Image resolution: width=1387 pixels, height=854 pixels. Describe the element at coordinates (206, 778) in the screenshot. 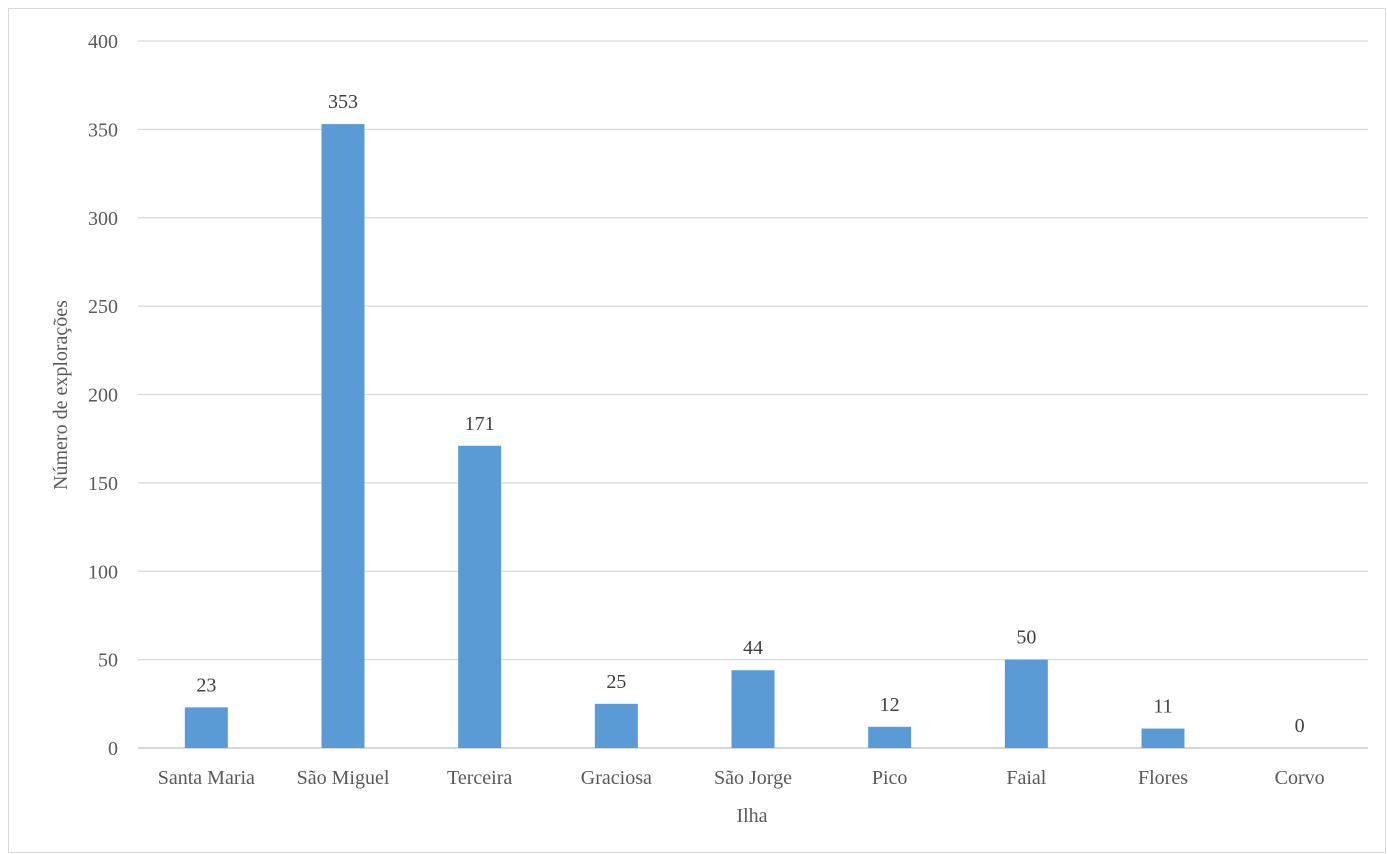

I see `x-tick-label: Santa Maria` at that location.